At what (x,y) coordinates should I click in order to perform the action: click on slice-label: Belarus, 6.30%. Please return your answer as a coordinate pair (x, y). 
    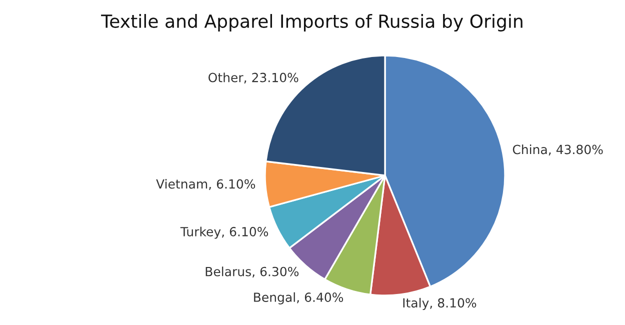
    Looking at the image, I should click on (252, 272).